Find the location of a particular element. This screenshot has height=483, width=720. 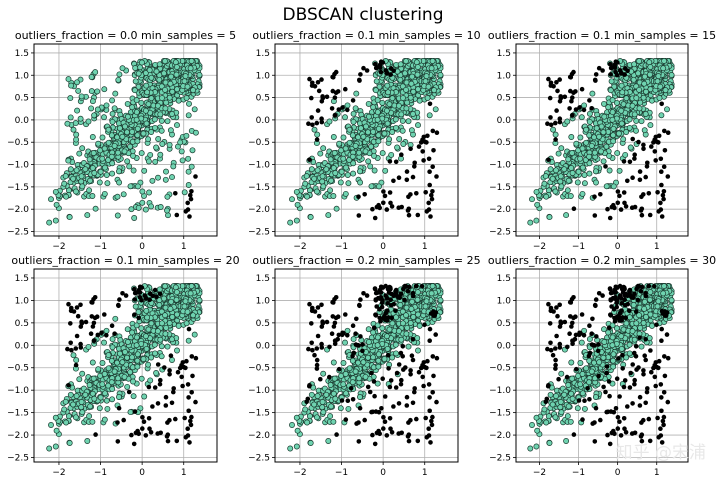

x-tick-label: 1 is located at coordinates (184, 247).